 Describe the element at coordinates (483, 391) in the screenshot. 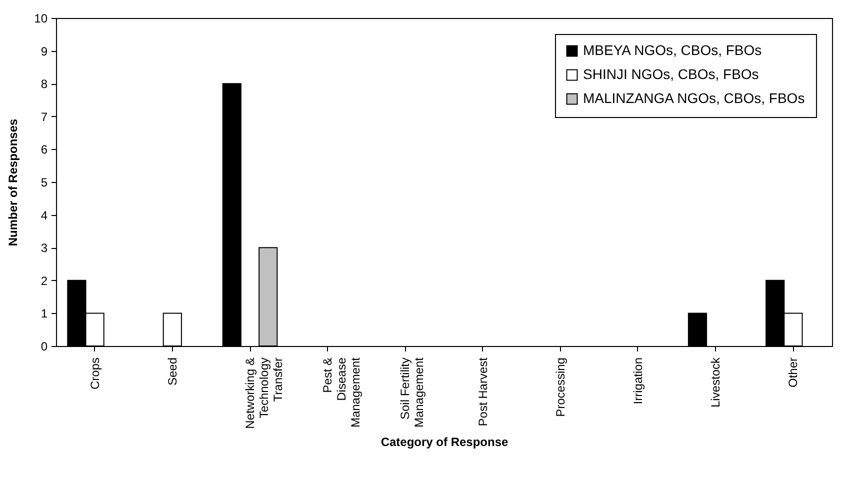

I see `x-tick-label: Post Harvest` at that location.